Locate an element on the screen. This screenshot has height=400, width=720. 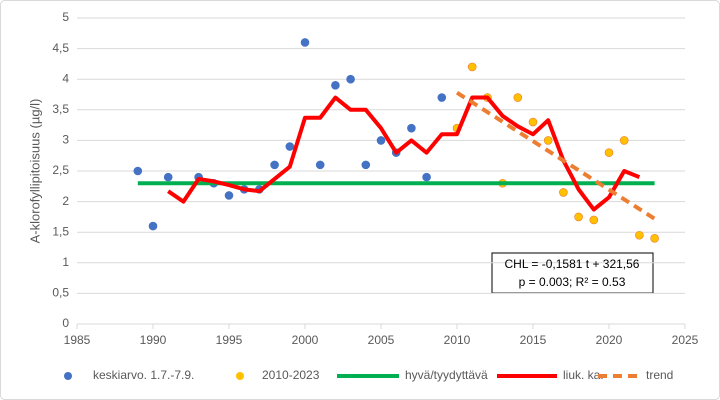
x-tick-label: 2025 is located at coordinates (685, 340).